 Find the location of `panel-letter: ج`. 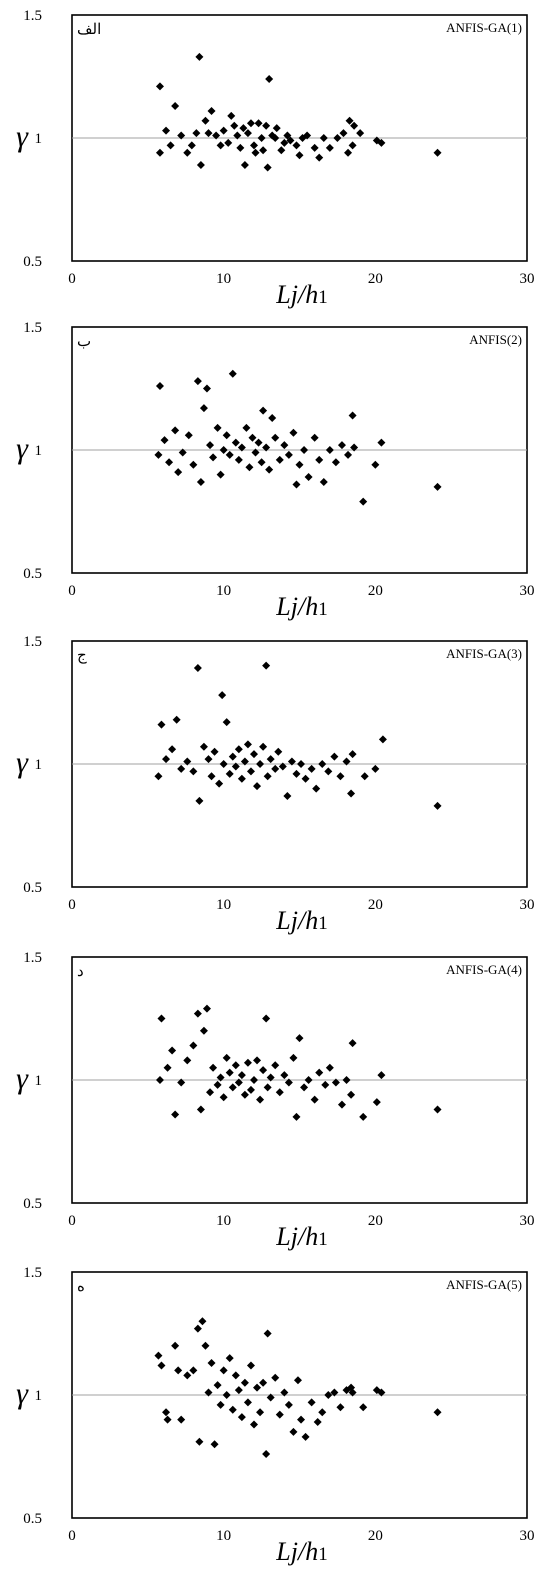

panel-letter: ج is located at coordinates (82, 656).